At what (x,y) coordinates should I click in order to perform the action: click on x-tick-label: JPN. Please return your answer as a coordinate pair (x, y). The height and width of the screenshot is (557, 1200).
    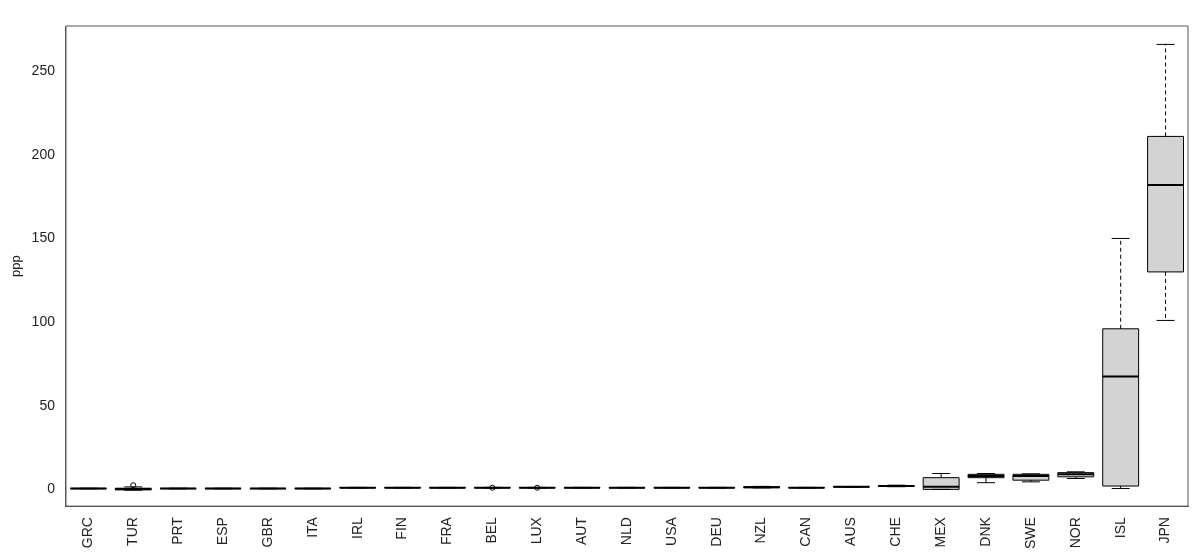
    Looking at the image, I should click on (1164, 530).